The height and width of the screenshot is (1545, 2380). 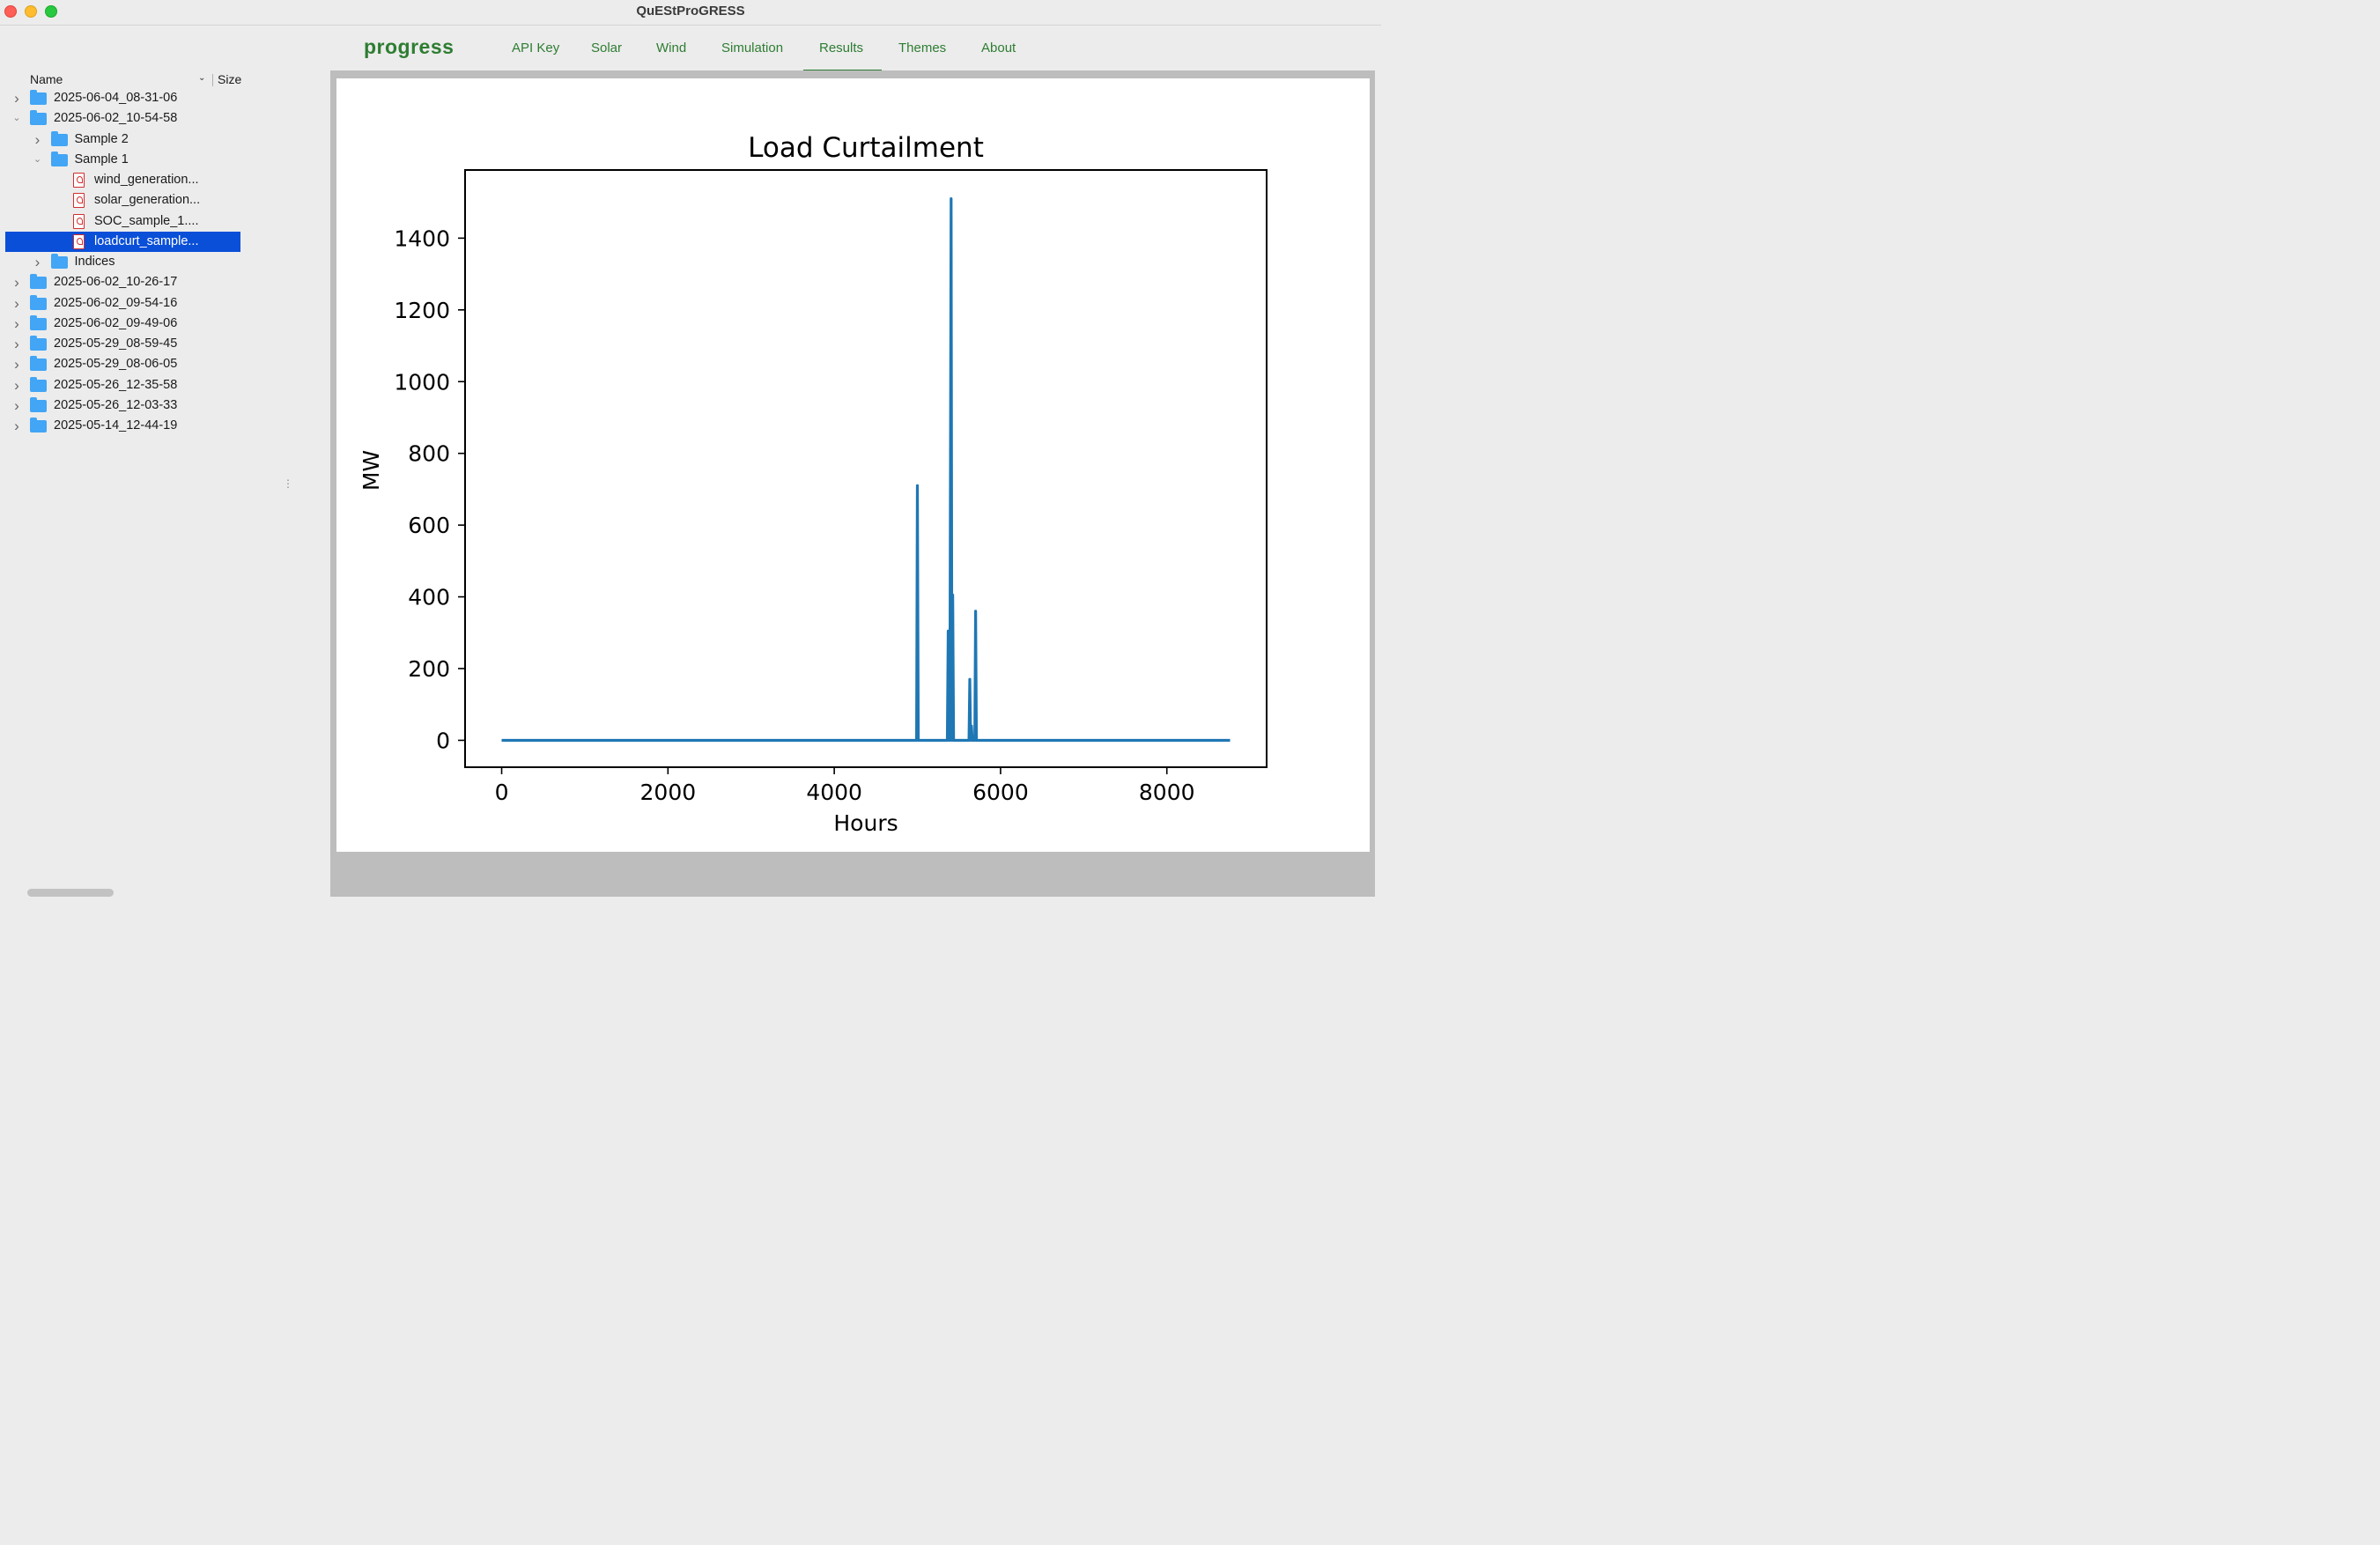 What do you see at coordinates (116, 405) in the screenshot?
I see `tree-item-label: 2025-05-26_12-03-33` at bounding box center [116, 405].